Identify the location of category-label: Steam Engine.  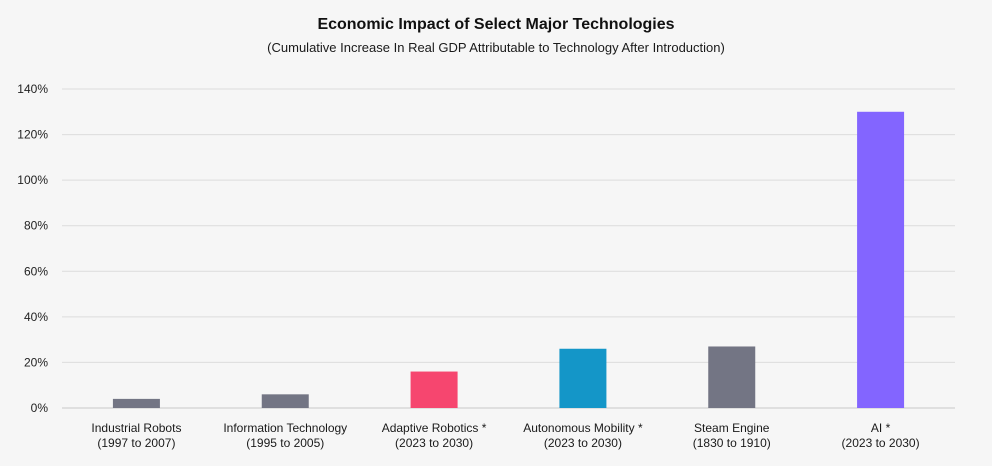
(732, 428).